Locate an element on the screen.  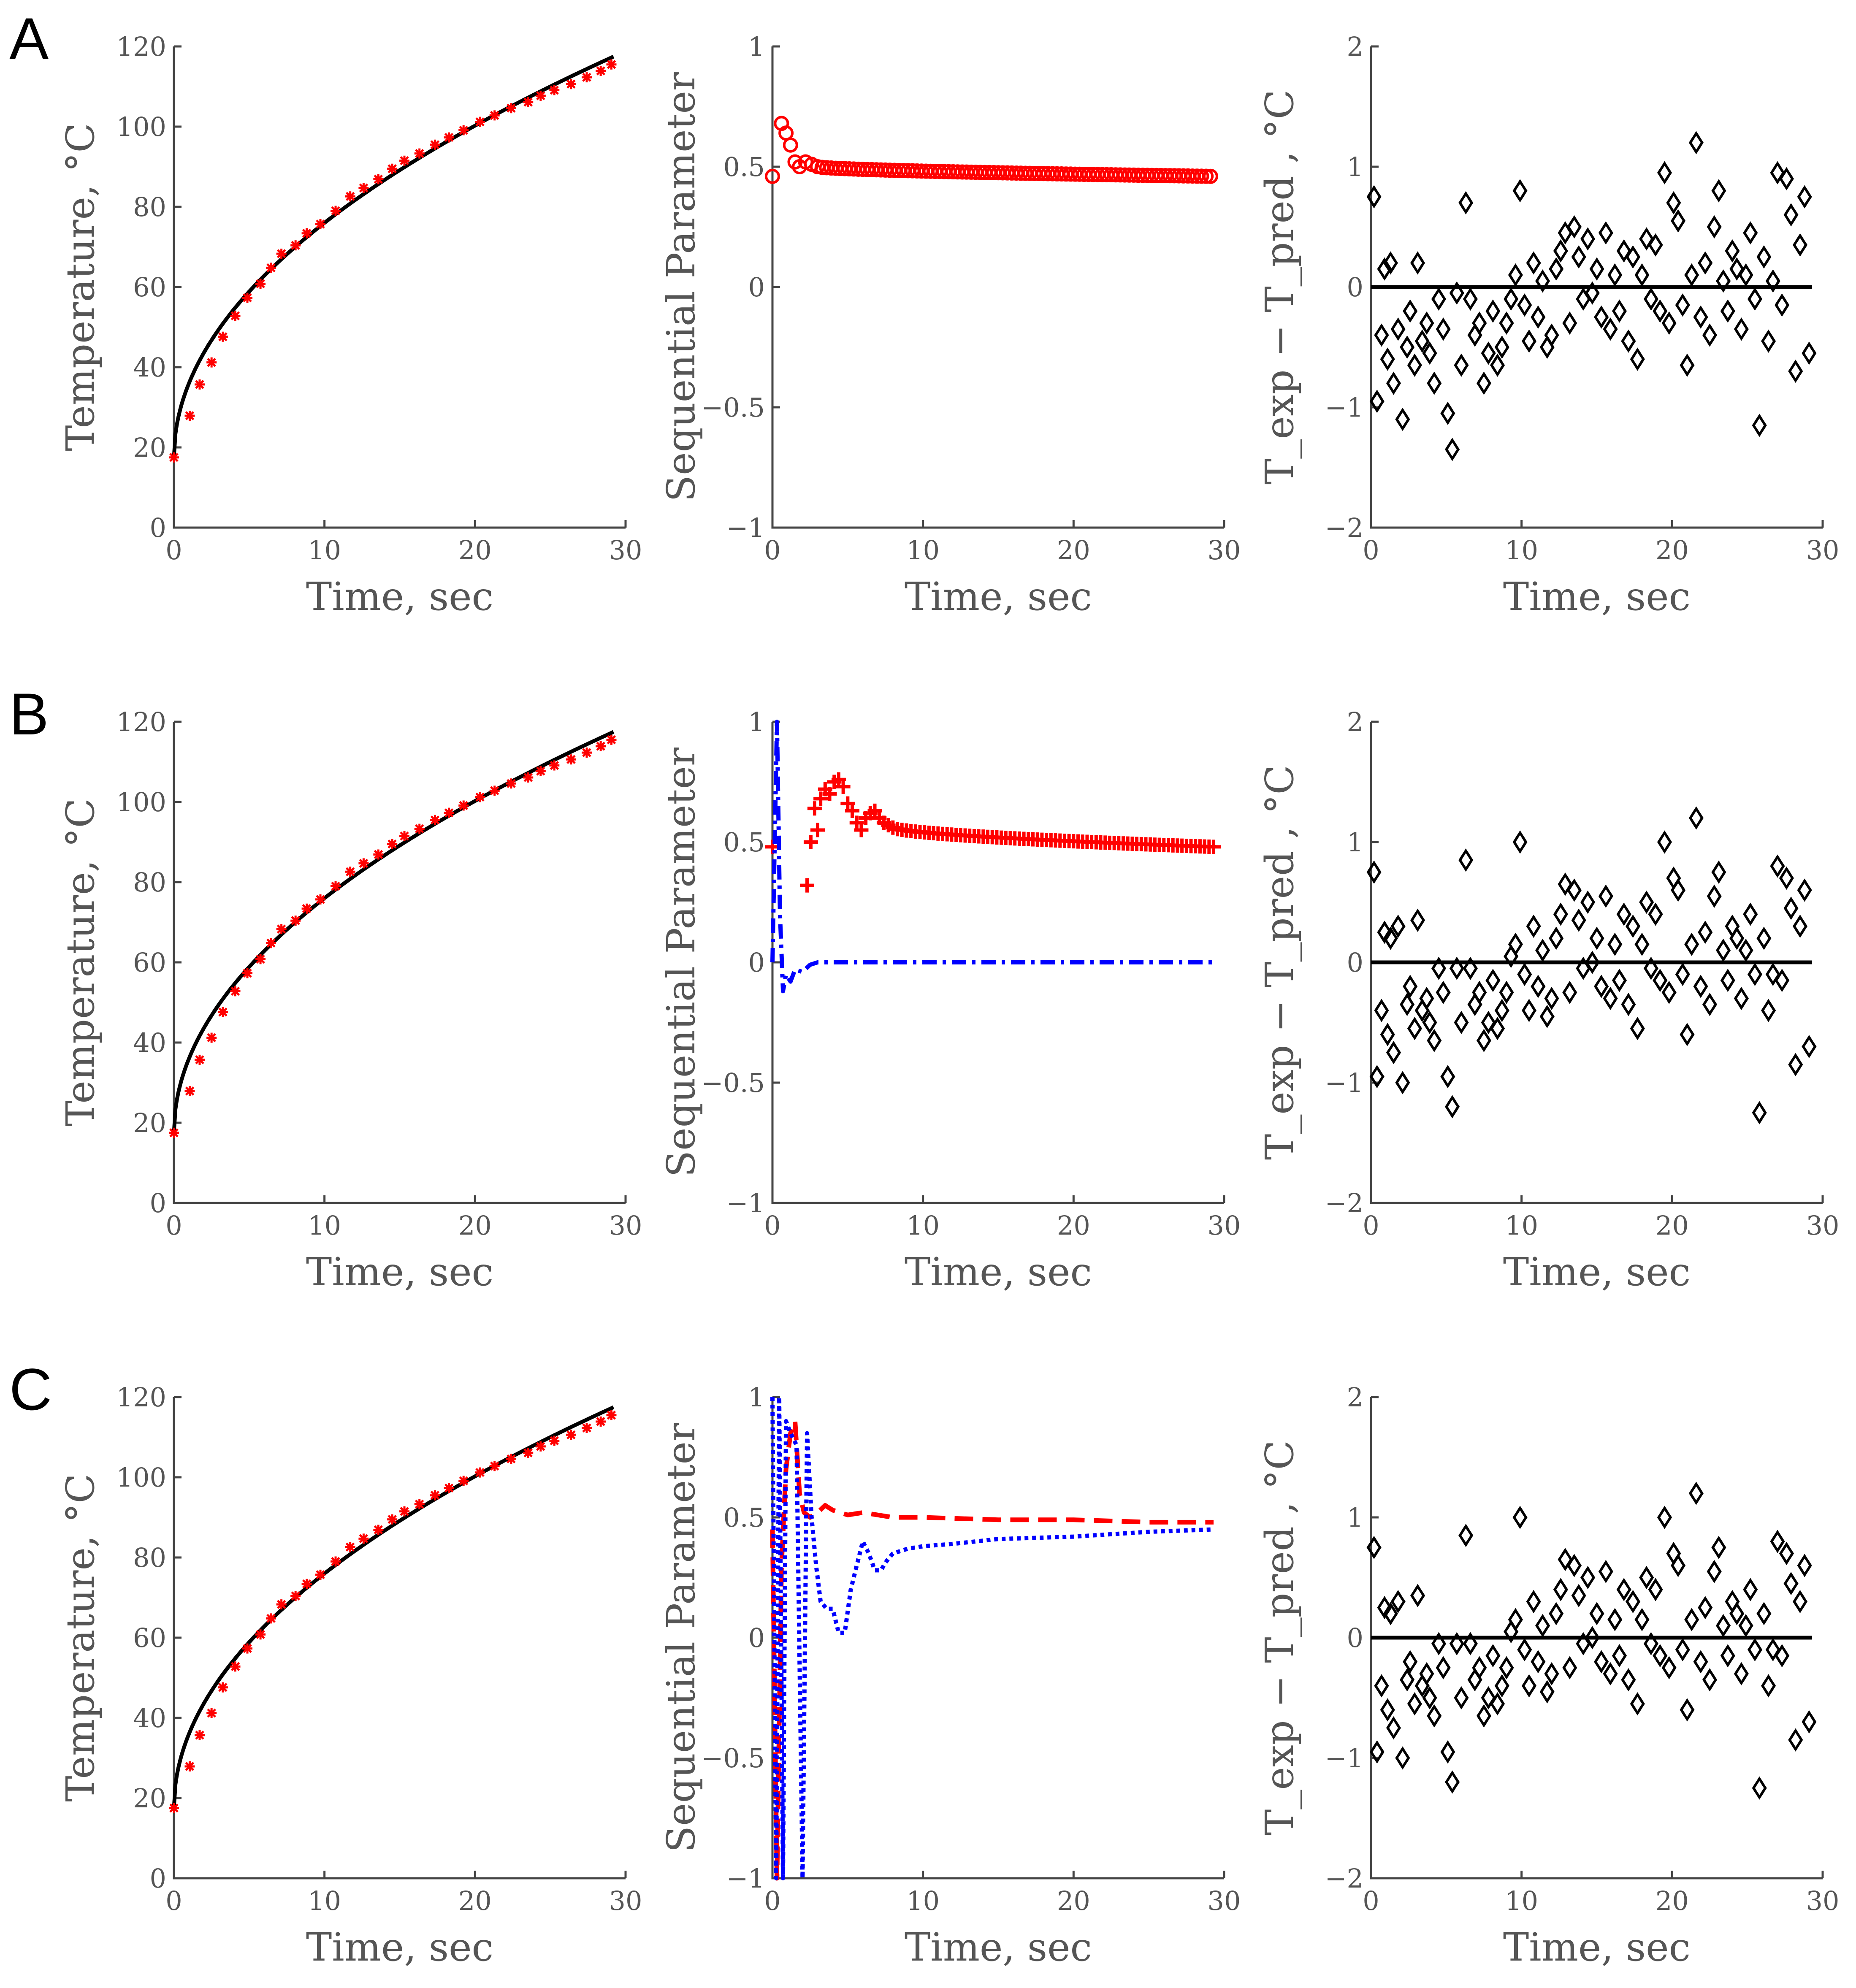
x-tick-label-b1-2: 20 is located at coordinates (475, 1225).